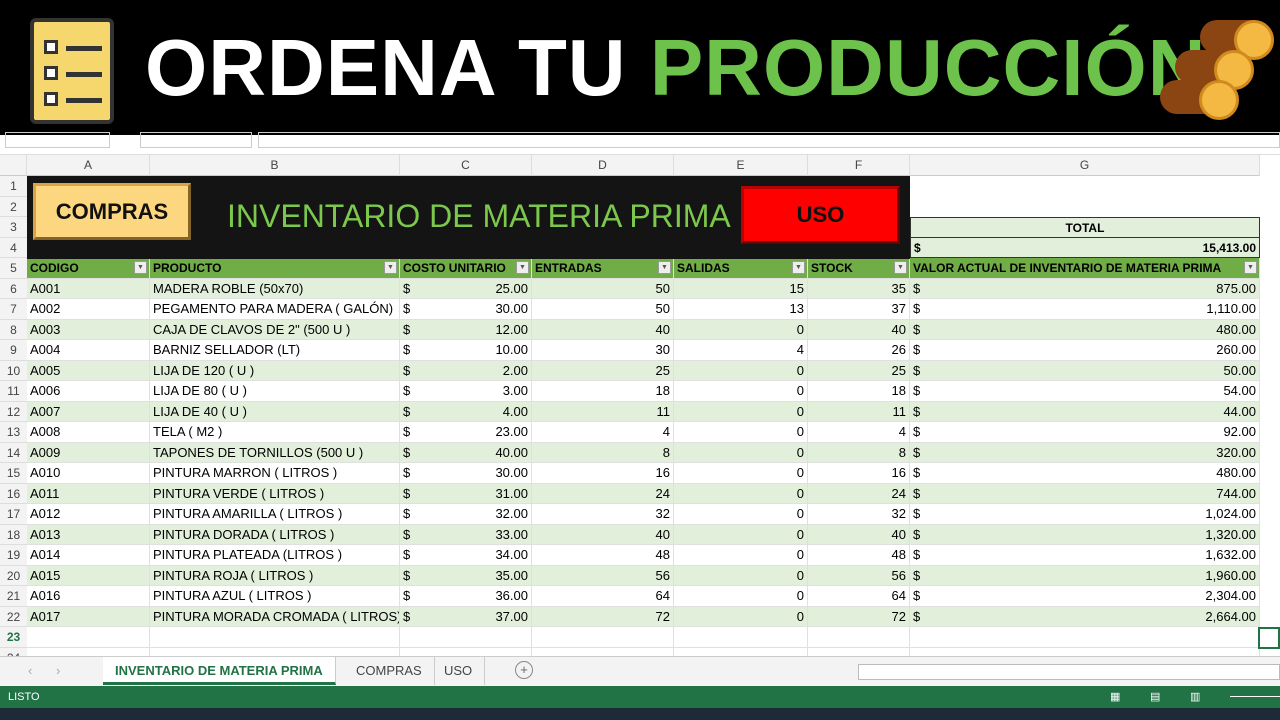  I want to click on compras-button: COMPRAS, so click(112, 211).